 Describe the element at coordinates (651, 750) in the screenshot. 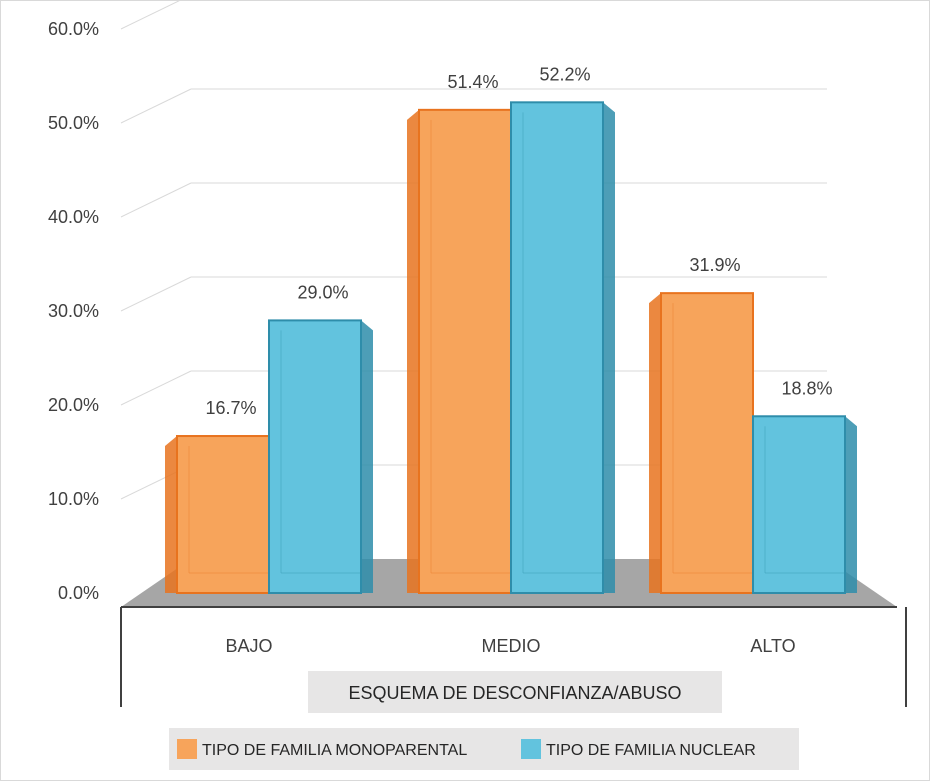

I see `legend-label: TIPO DE FAMILIA NUCLEAR` at that location.